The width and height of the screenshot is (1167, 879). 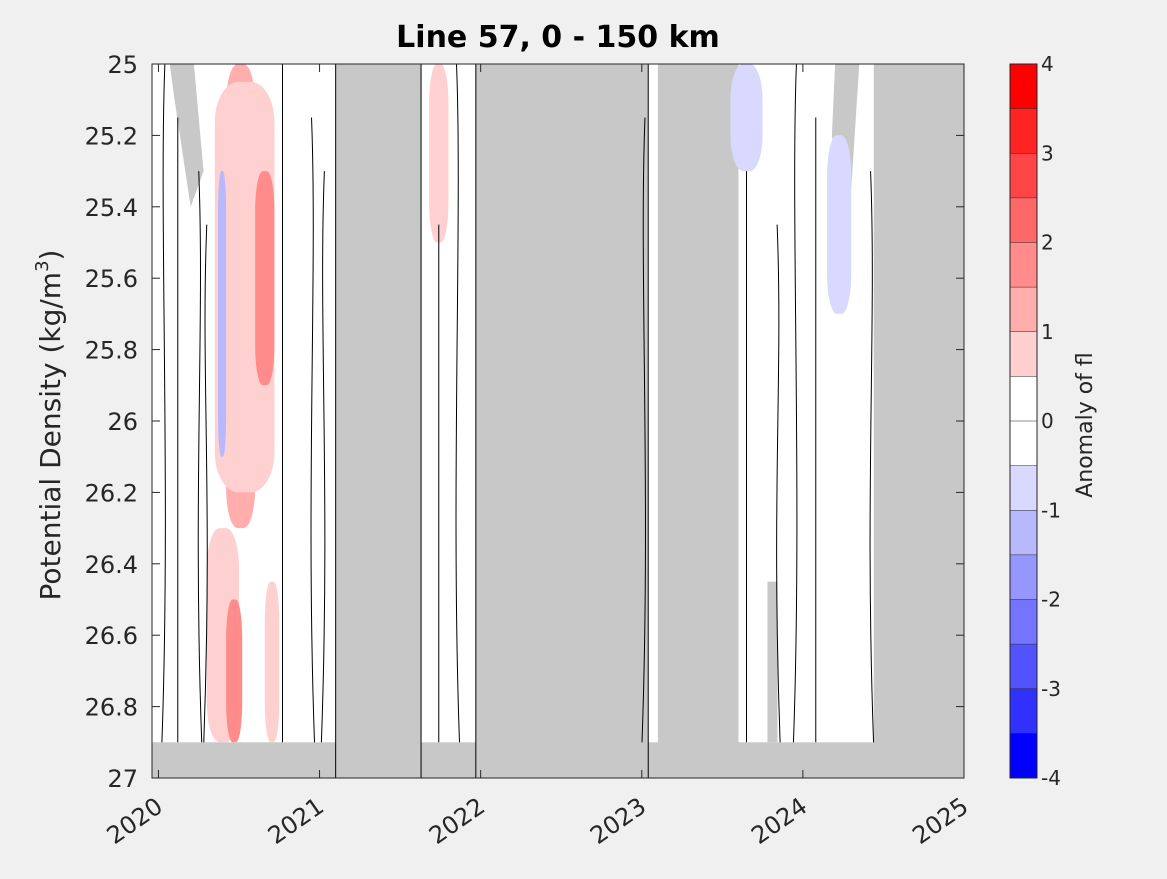 I want to click on colorbar-tick-label: 2, so click(x=1047, y=243).